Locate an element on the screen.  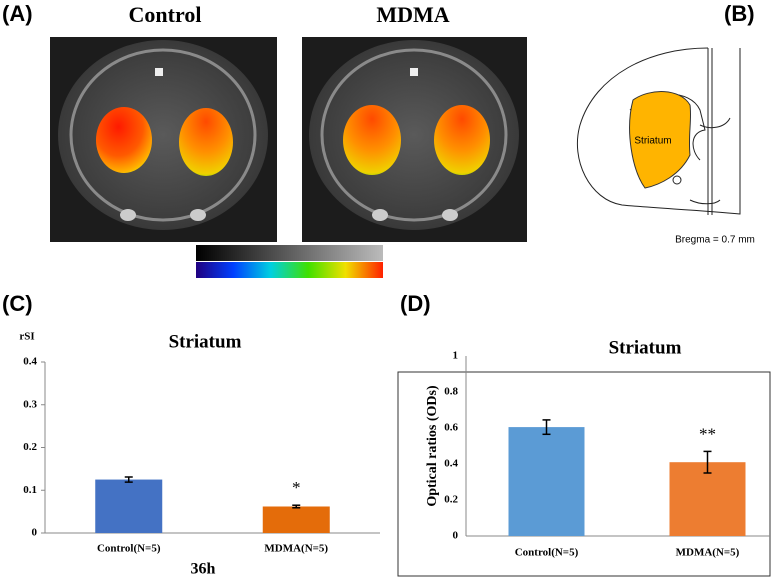
y-axis-label: rSI is located at coordinates (26, 337).